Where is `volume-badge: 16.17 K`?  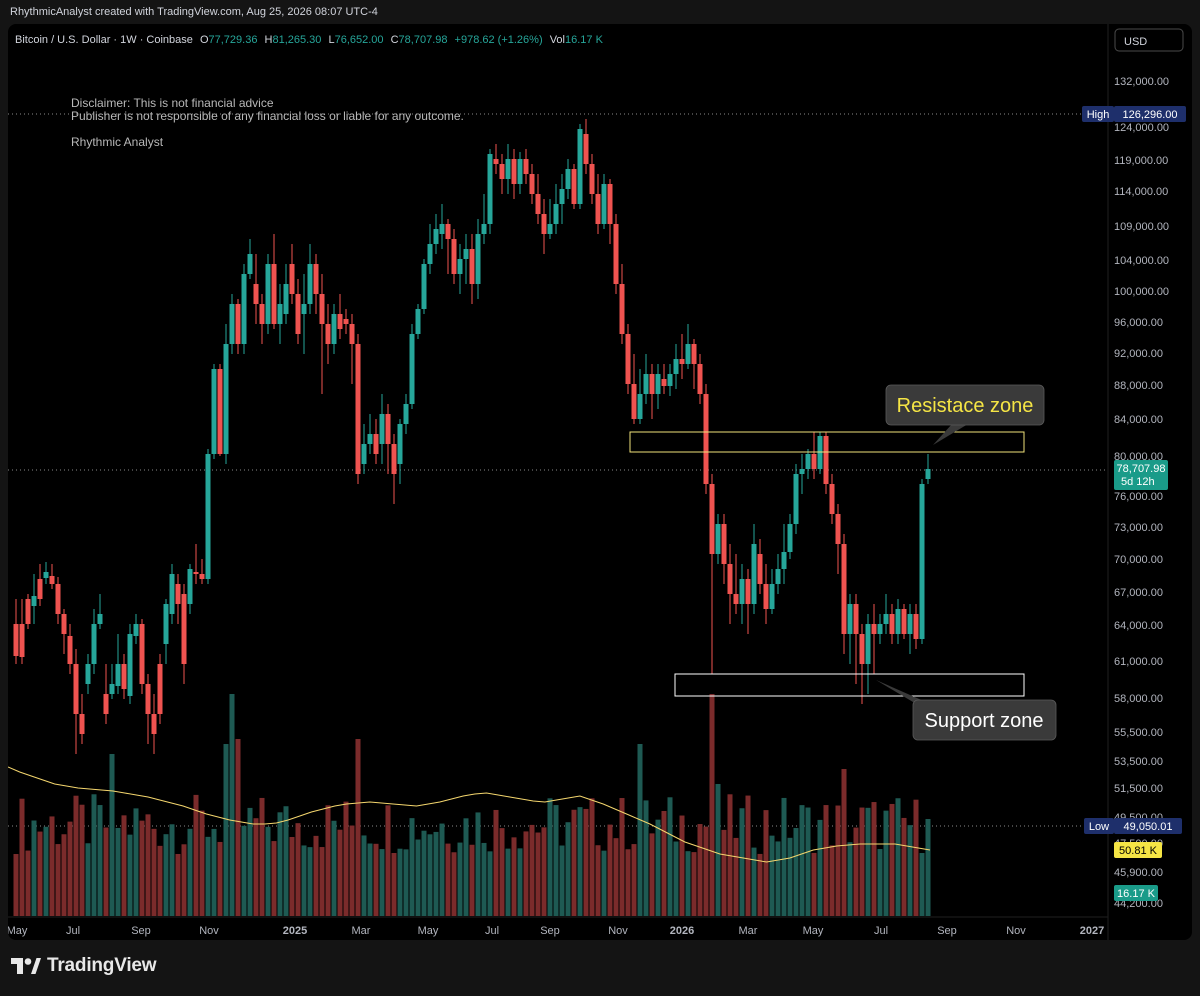 volume-badge: 16.17 K is located at coordinates (1136, 893).